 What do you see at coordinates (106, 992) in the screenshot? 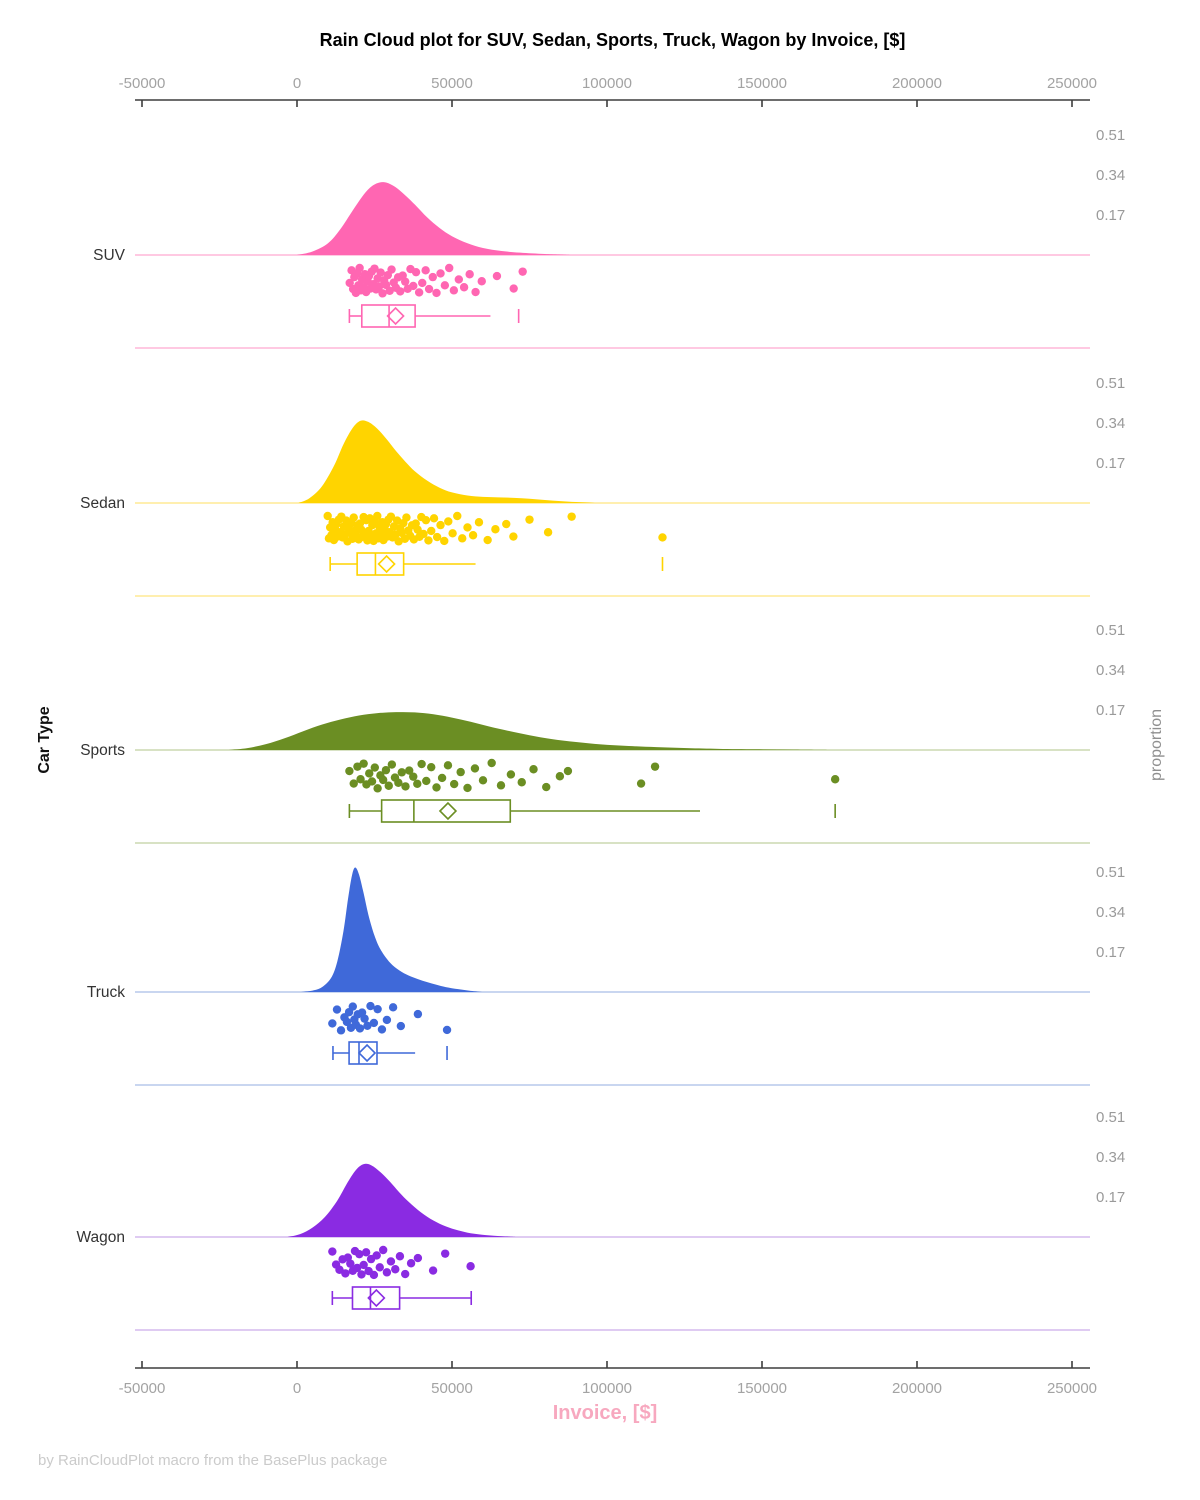
I see `category-label-truck: Truck` at bounding box center [106, 992].